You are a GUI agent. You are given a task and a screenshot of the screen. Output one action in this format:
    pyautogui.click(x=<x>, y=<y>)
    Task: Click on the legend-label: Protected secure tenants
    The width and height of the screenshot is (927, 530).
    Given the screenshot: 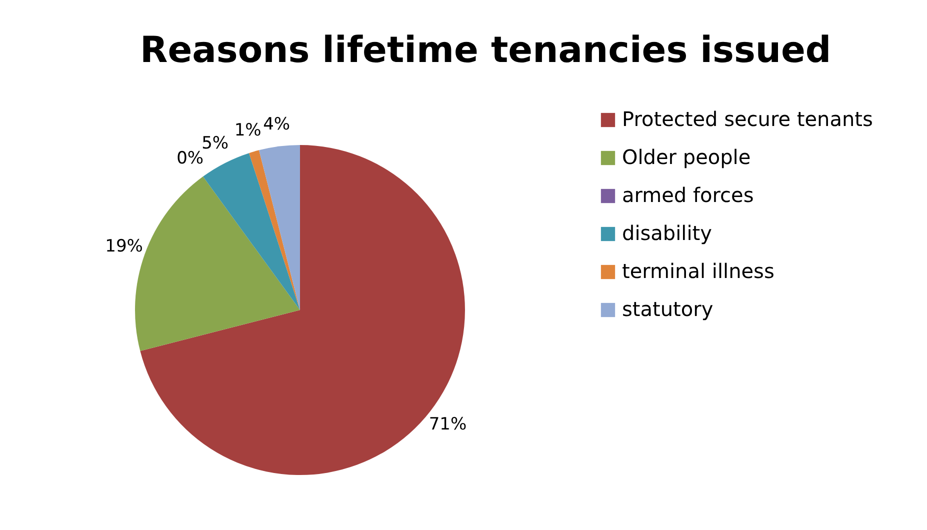 What is the action you would take?
    pyautogui.click(x=747, y=119)
    